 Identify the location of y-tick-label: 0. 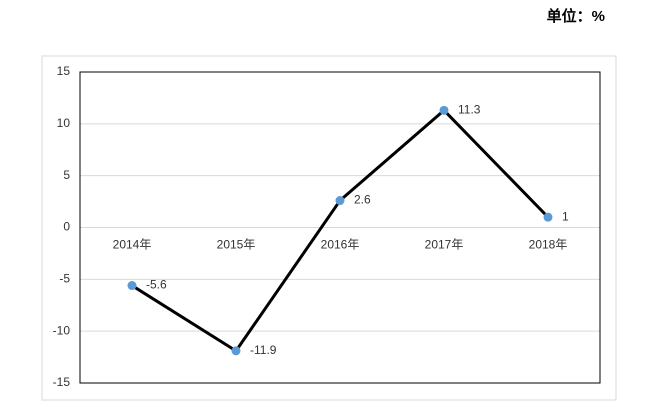
(66, 227).